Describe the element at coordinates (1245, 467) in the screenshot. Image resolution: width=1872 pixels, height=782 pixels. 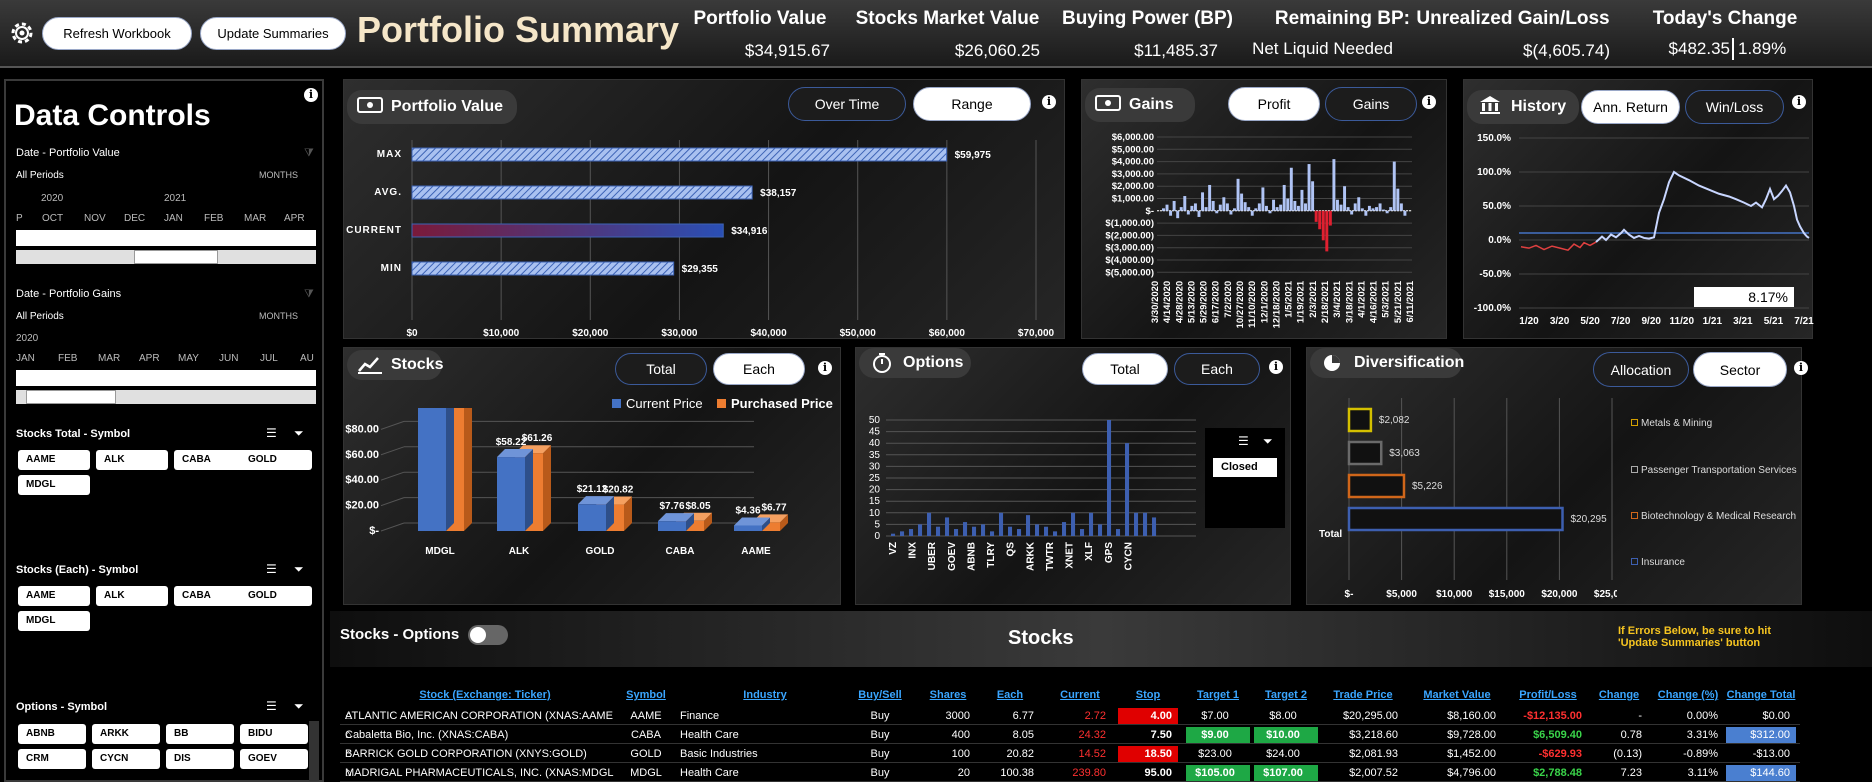
I see `filter-item-closed: Closed` at that location.